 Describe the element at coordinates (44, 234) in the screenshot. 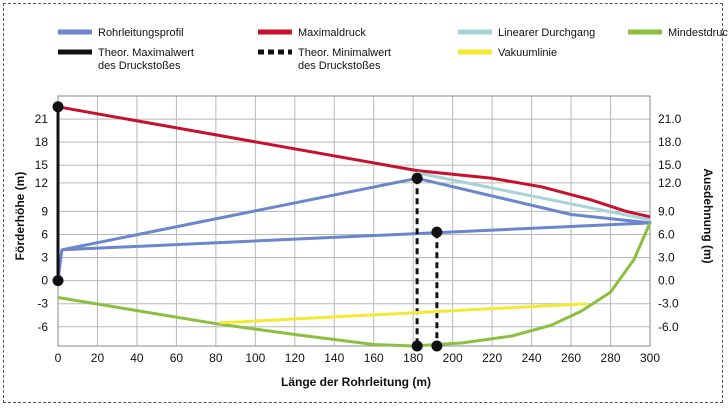

I see `y-tick-label-left: 6` at that location.